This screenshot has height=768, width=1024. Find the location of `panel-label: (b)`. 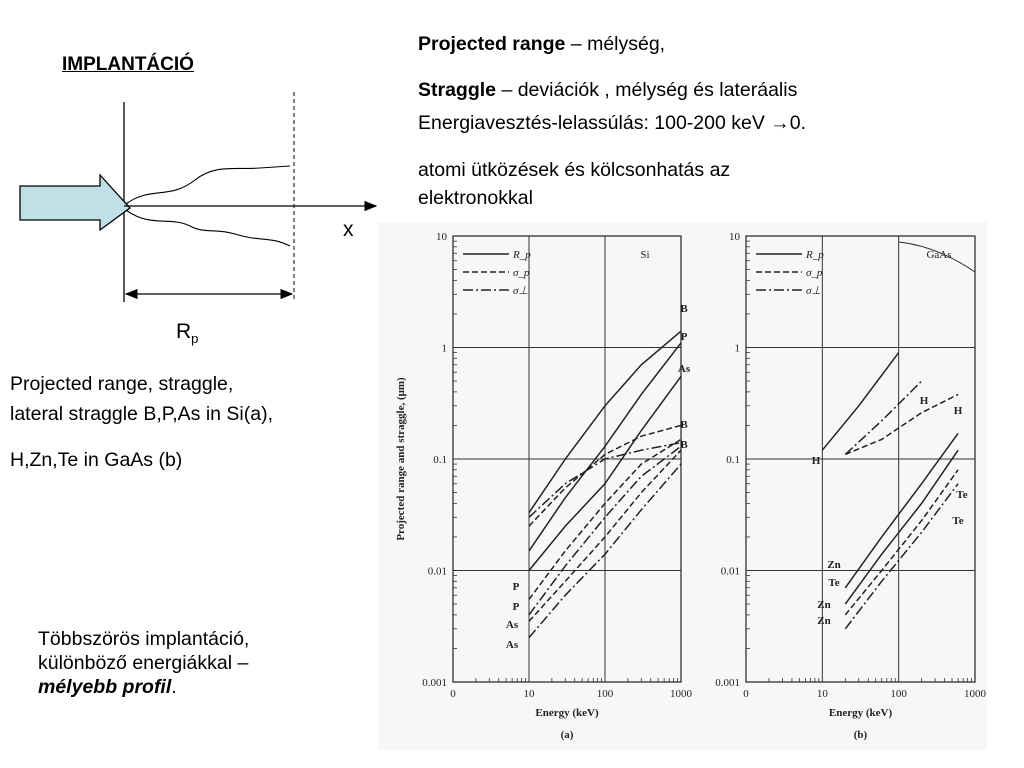

panel-label: (b) is located at coordinates (861, 735).